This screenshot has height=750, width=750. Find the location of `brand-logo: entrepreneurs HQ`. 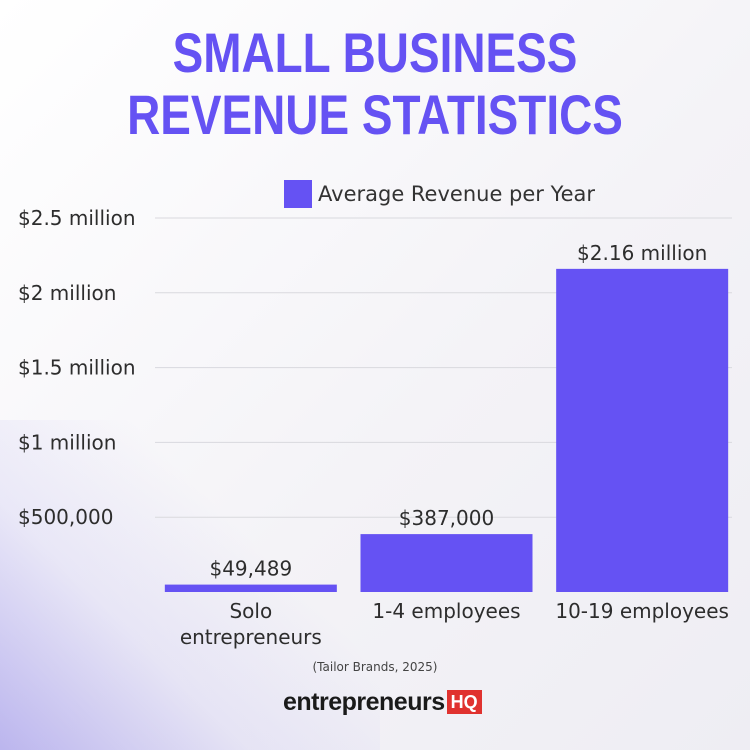

brand-logo: entrepreneurs HQ is located at coordinates (382, 702).